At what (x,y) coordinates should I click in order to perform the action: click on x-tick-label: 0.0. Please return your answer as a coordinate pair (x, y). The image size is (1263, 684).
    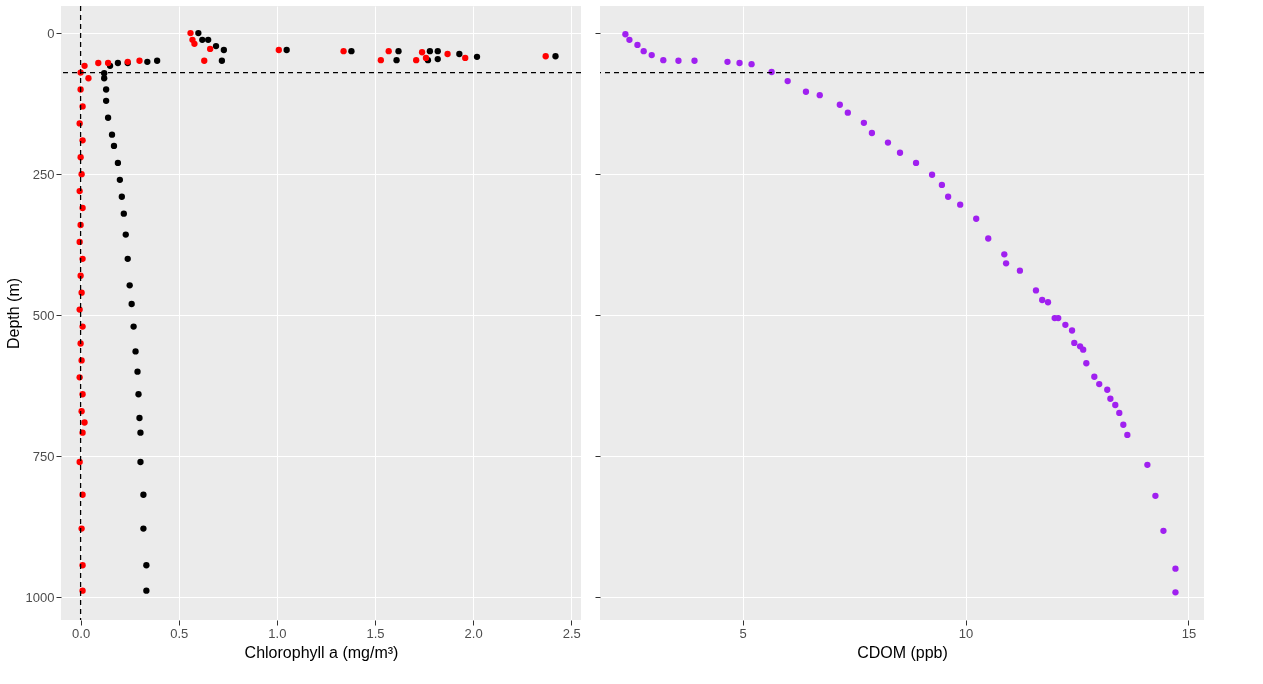
    Looking at the image, I should click on (81, 633).